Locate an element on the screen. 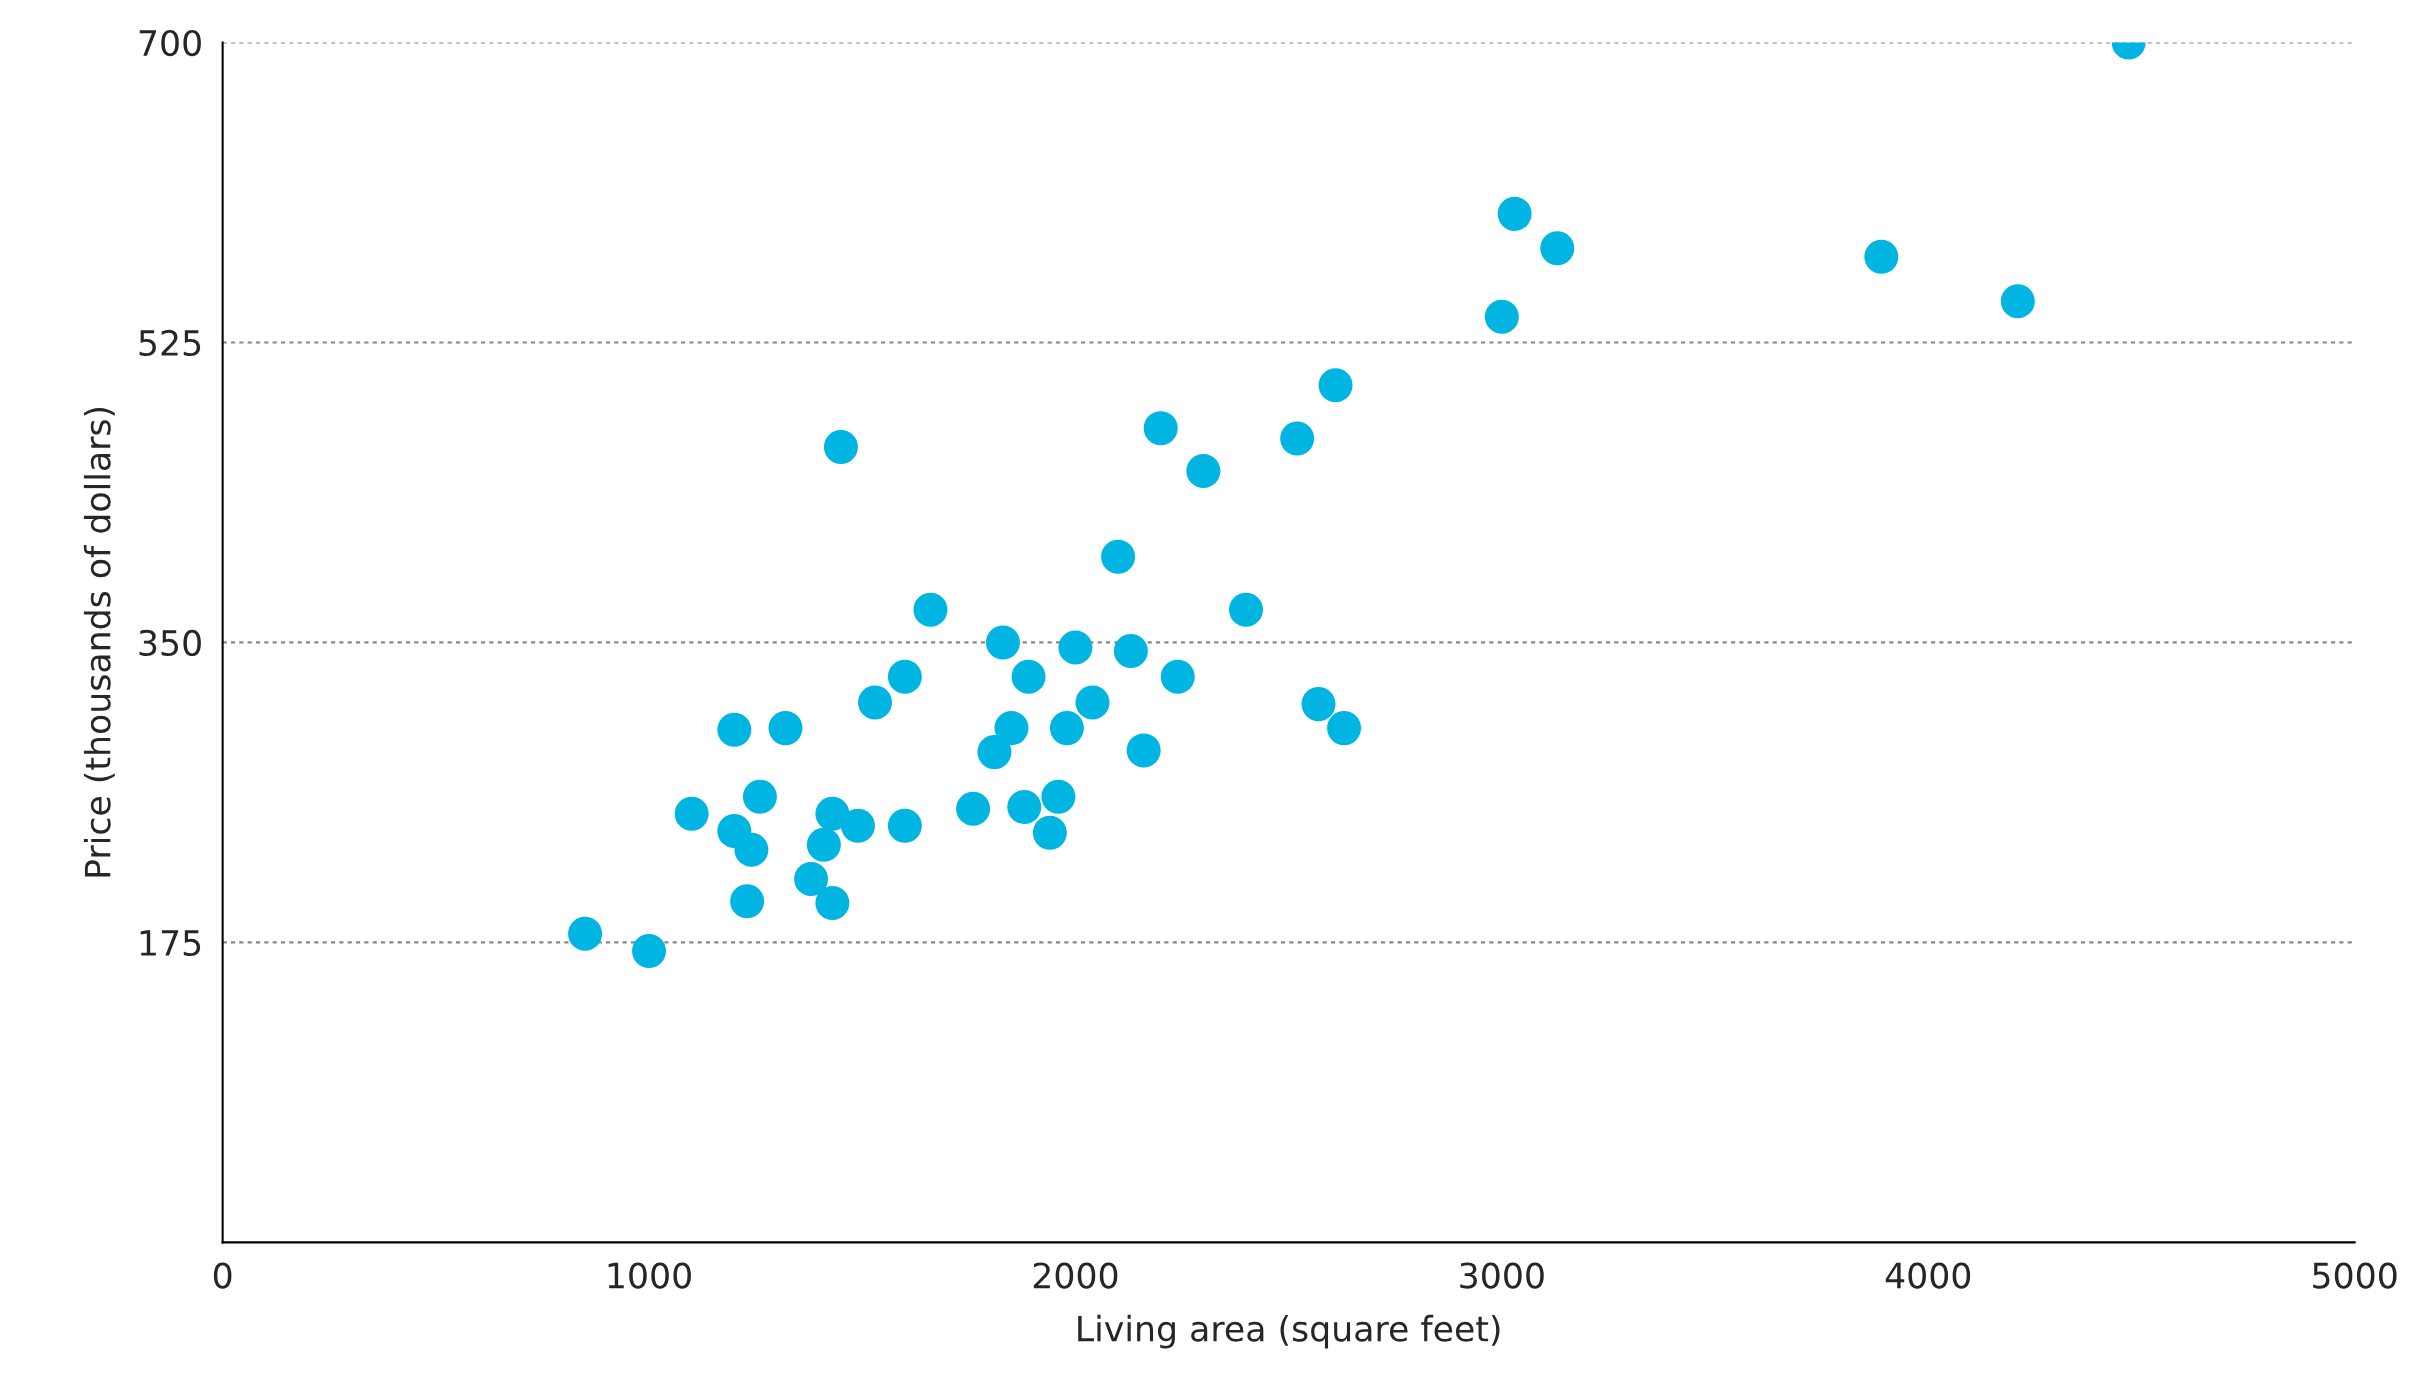 Image resolution: width=2420 pixels, height=1392 pixels. x-tick-label: 1000 is located at coordinates (649, 1275).